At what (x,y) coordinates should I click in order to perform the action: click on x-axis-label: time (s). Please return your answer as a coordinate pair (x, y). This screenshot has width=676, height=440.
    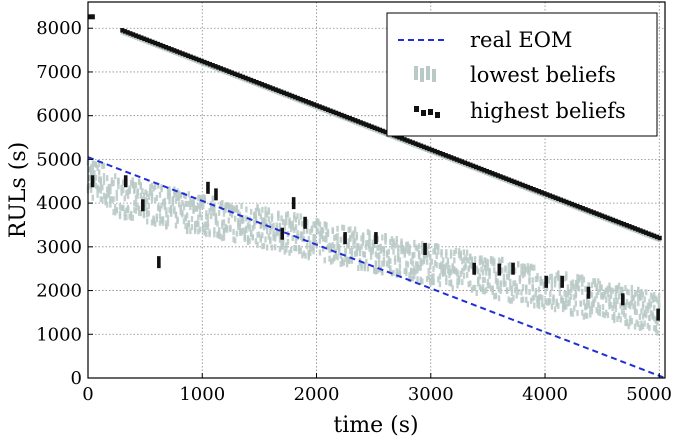
    Looking at the image, I should click on (375, 425).